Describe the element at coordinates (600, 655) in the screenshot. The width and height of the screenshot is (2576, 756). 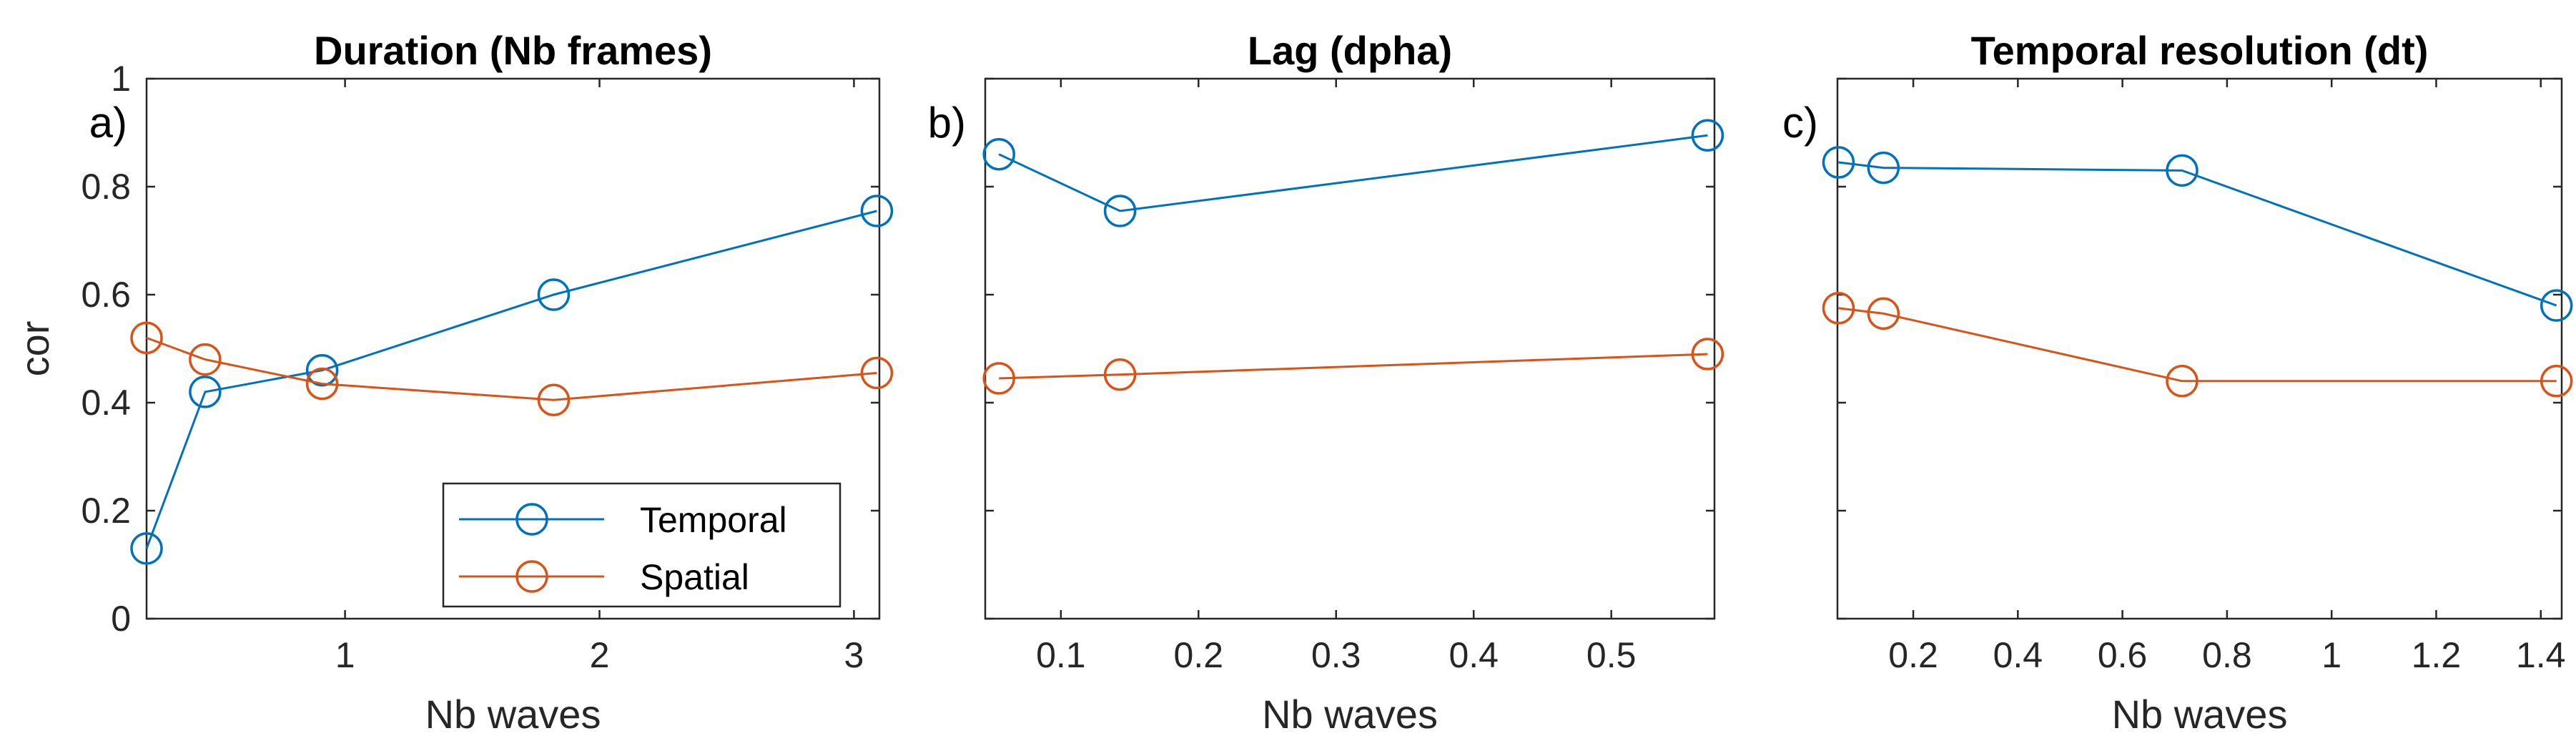
I see `x-tick-label: 2` at that location.